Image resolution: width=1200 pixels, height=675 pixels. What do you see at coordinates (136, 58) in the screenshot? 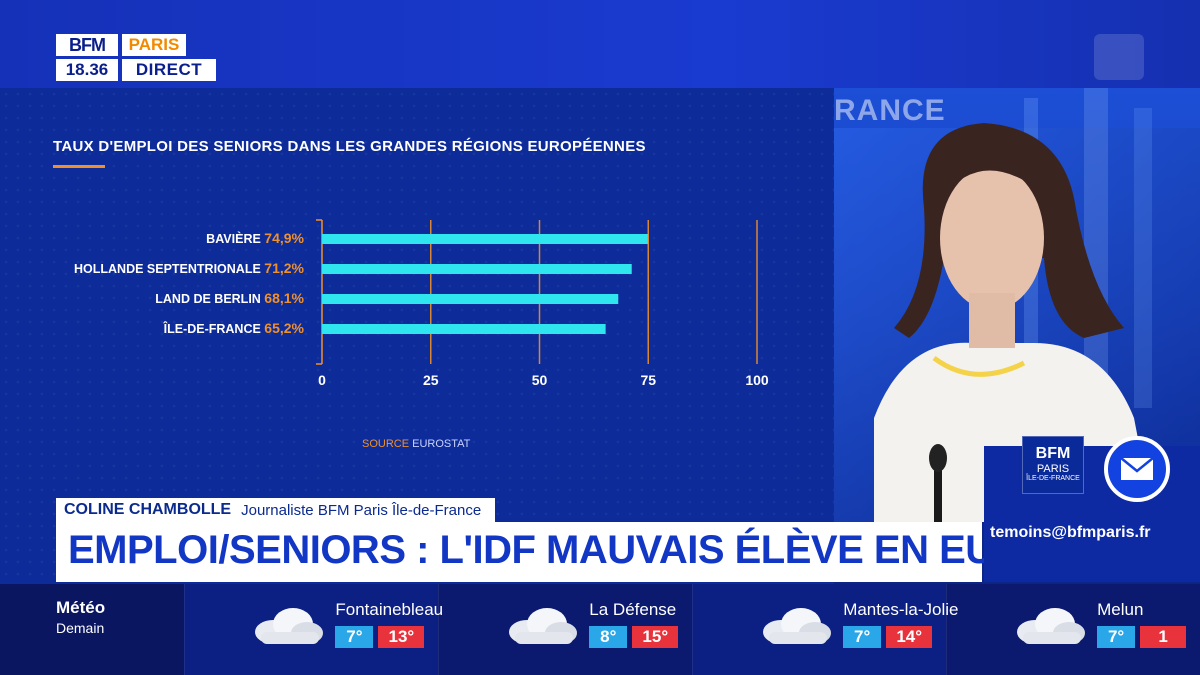
I see `channel-logo: BFM PARIS 18.36 DIRECT` at bounding box center [136, 58].